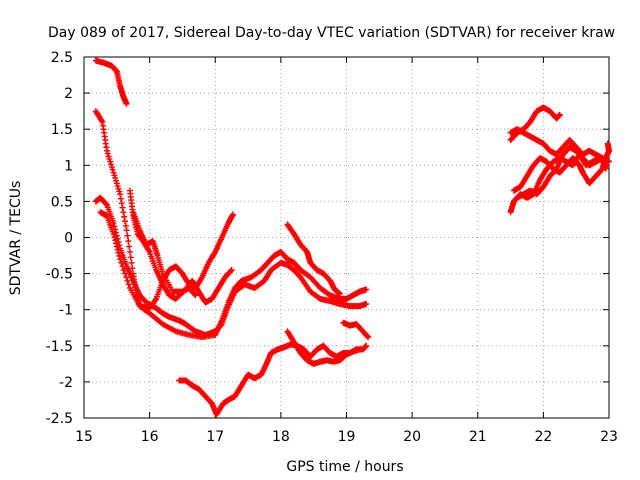  Describe the element at coordinates (561, 172) in the screenshot. I see `series-s15` at that location.